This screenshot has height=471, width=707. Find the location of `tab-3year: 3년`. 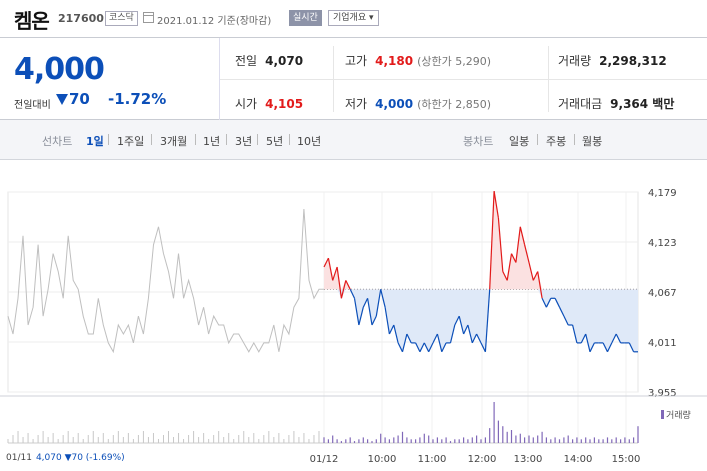

tab-3year: 3년 is located at coordinates (244, 141).